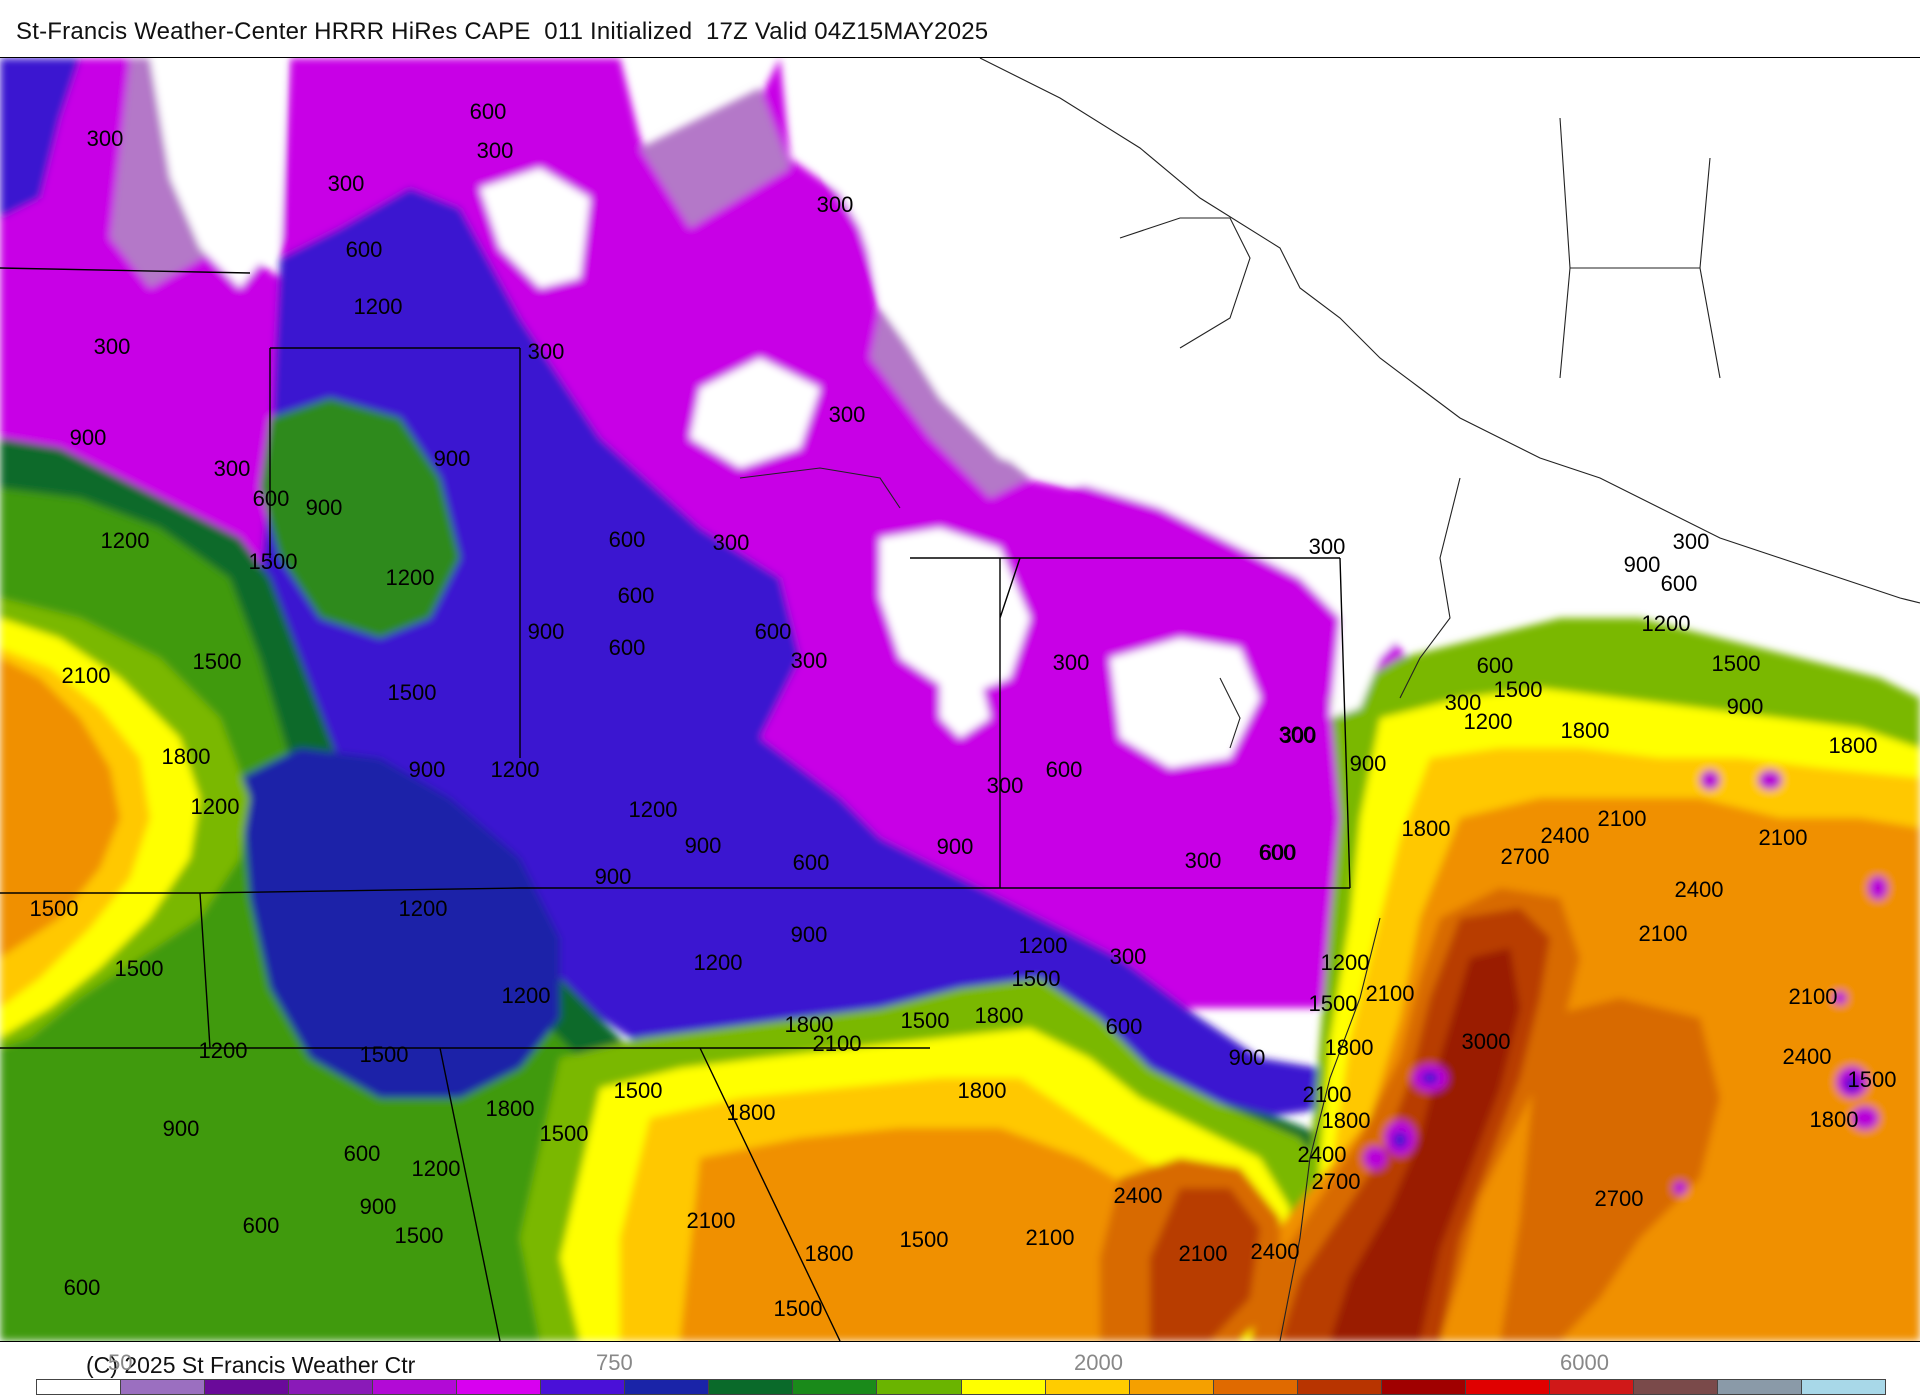 Image resolution: width=1920 pixels, height=1400 pixels. What do you see at coordinates (400, 923) in the screenshot?
I see `cape-band-navy-central` at bounding box center [400, 923].